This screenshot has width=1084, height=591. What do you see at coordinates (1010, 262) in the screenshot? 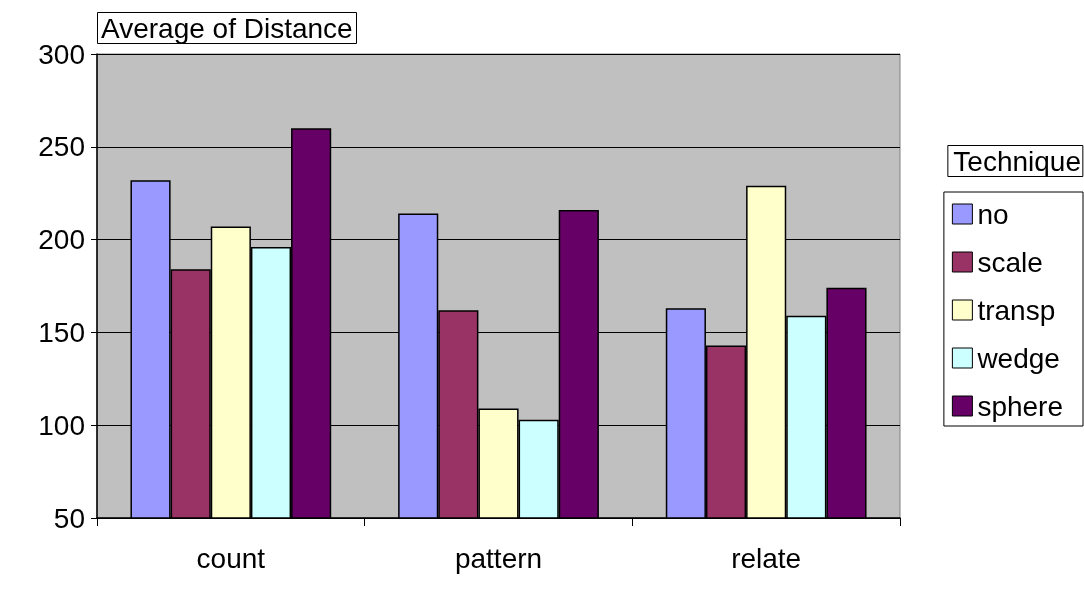
I see `legend-label: scale` at bounding box center [1010, 262].